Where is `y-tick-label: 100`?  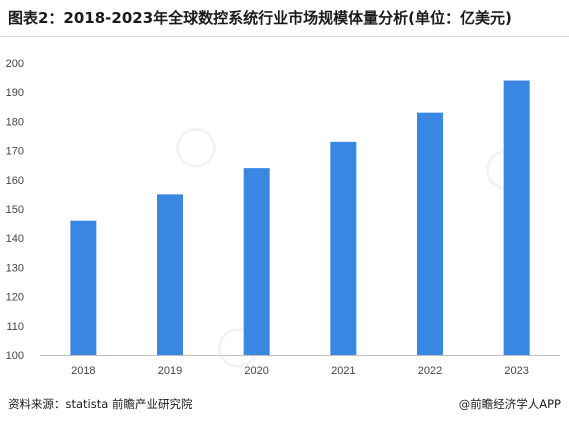 y-tick-label: 100 is located at coordinates (15, 356).